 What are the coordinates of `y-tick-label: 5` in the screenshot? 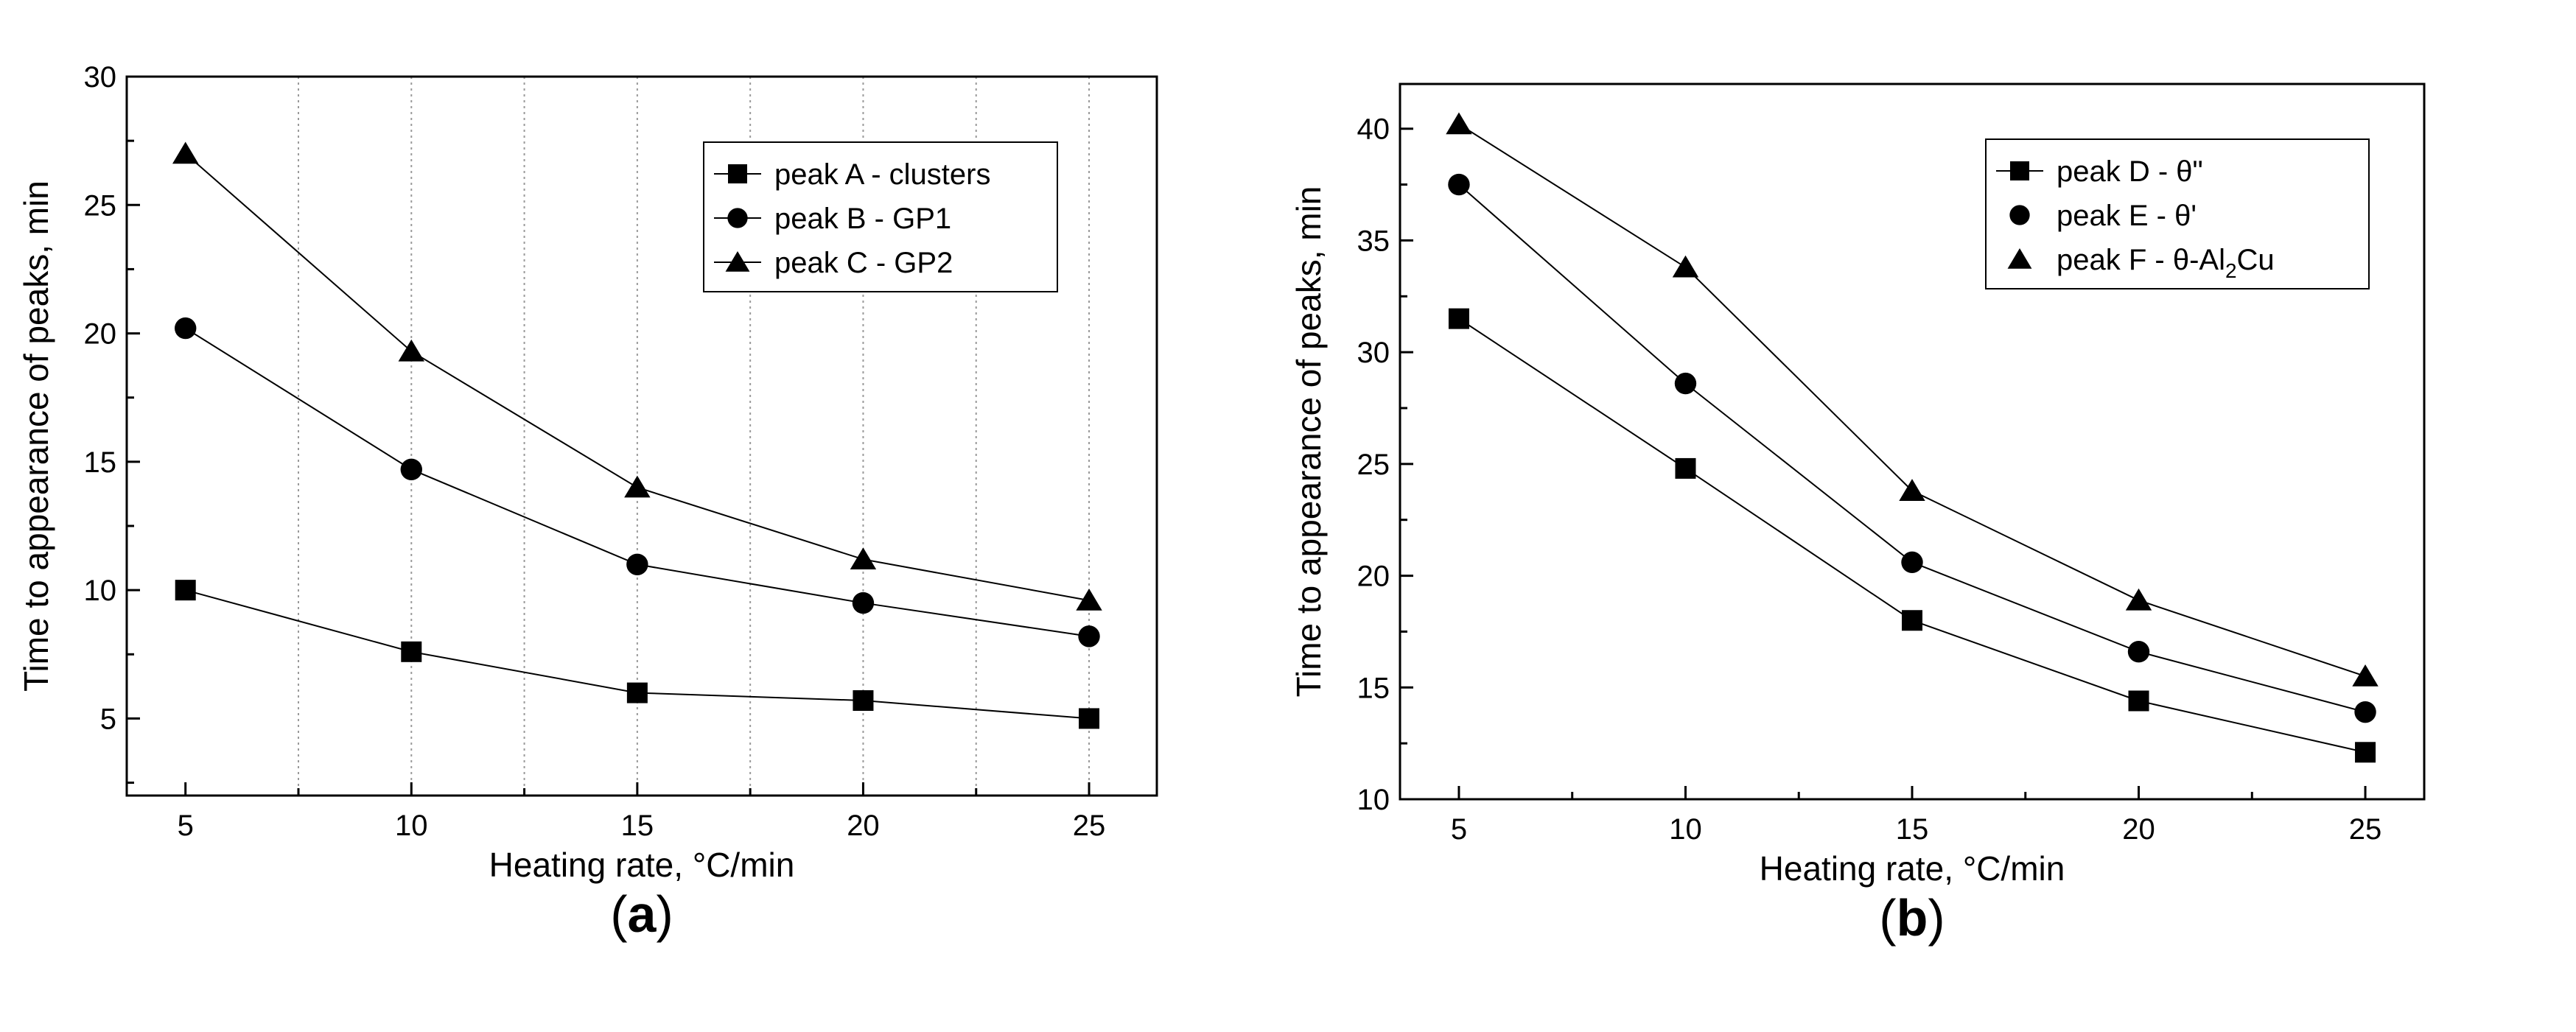 It's located at (108, 719).